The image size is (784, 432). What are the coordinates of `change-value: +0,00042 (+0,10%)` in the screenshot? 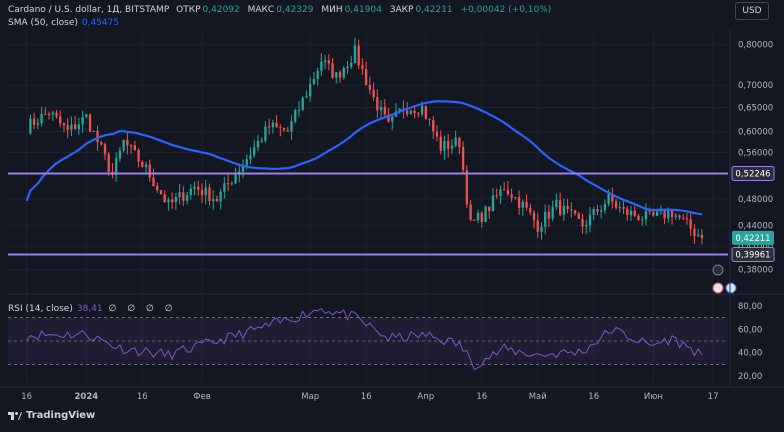 It's located at (506, 10).